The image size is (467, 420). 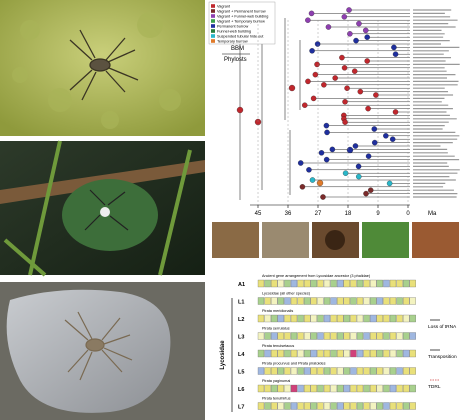 I want to click on row-caption: Pirata tenuisetacus, so click(x=278, y=346).